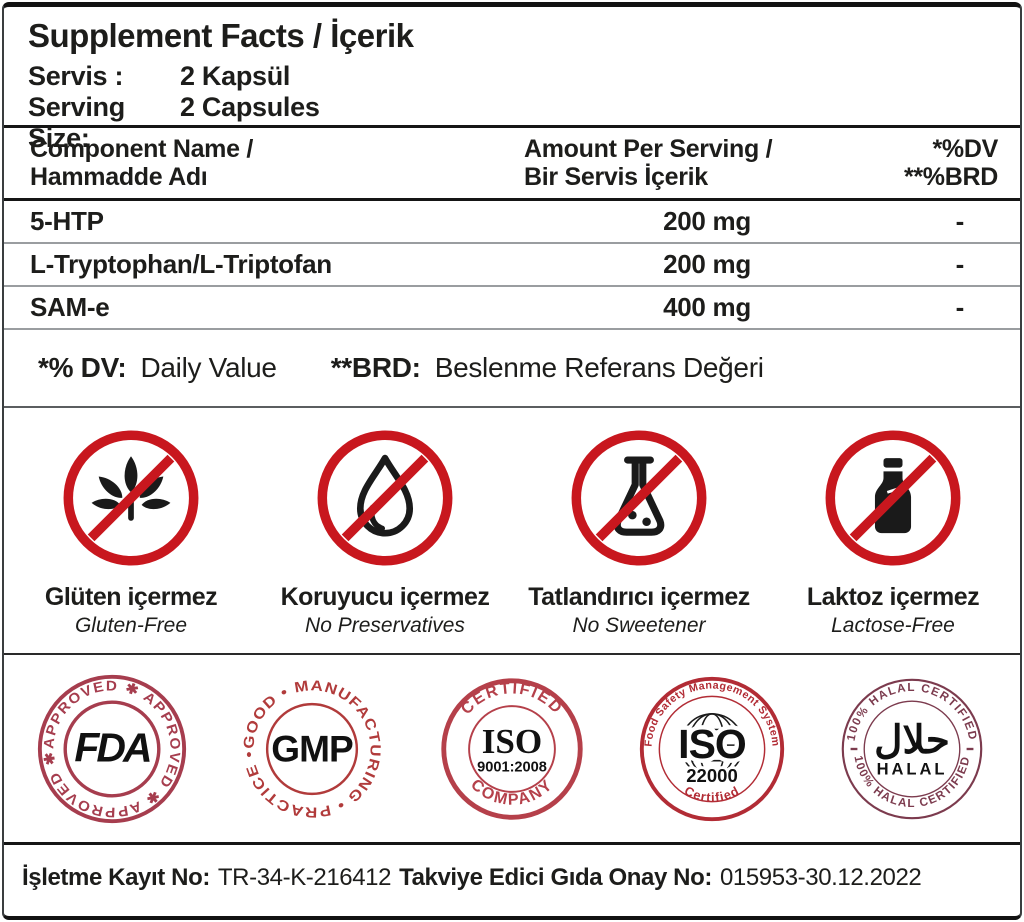  Describe the element at coordinates (893, 625) in the screenshot. I see `claim-subtitle: Lactose-Free` at that location.